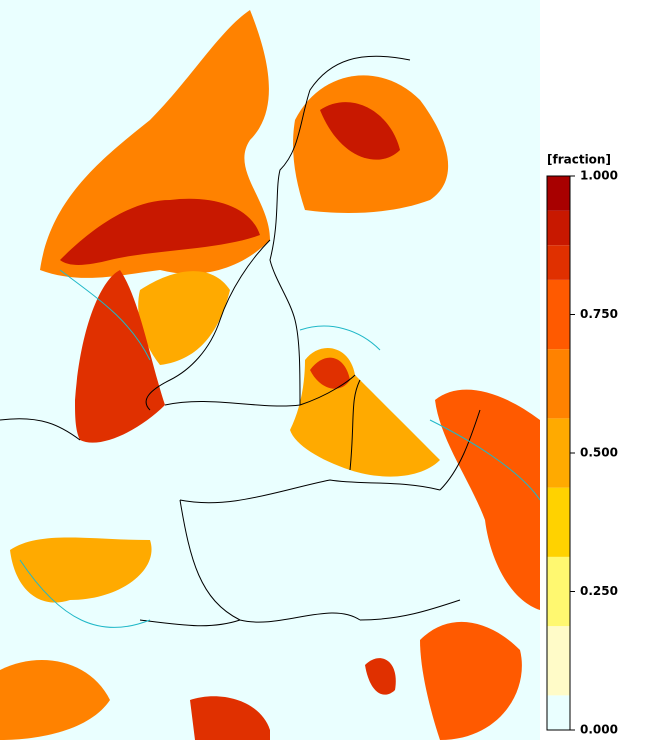 The width and height of the screenshot is (669, 740). What do you see at coordinates (579, 160) in the screenshot?
I see `colorbar-title: [fraction]` at bounding box center [579, 160].